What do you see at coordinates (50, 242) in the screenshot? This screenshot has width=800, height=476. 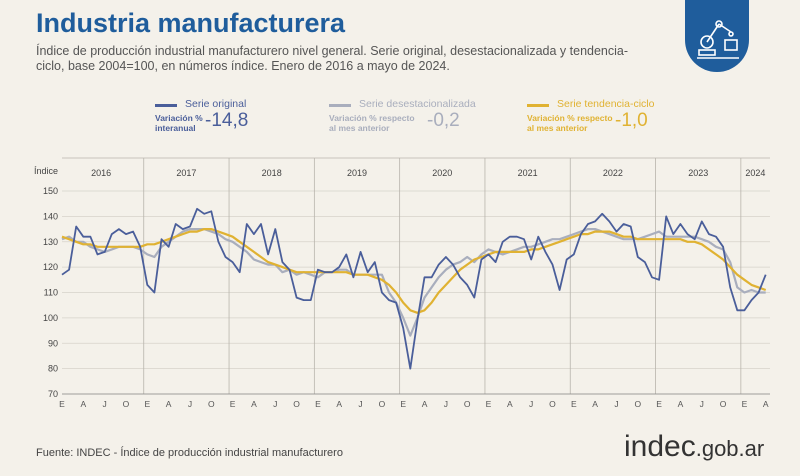 I see `y-tick-label: 130` at bounding box center [50, 242].